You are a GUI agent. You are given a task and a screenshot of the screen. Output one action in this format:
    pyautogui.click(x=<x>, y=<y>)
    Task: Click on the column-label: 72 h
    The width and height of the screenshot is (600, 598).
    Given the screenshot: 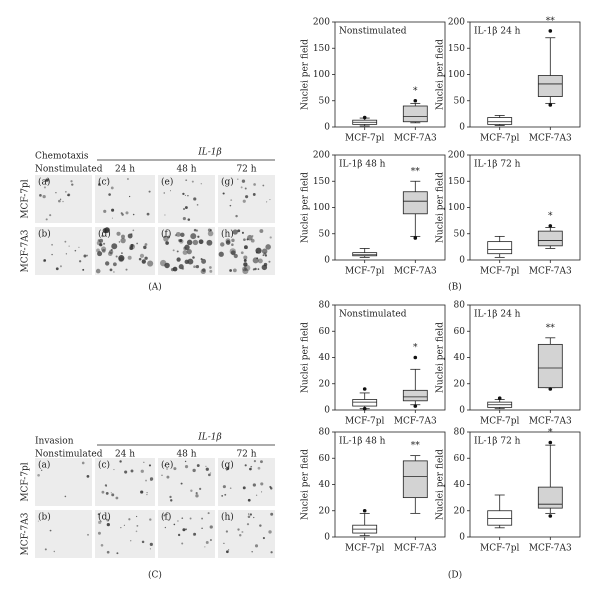 What is the action you would take?
    pyautogui.click(x=246, y=170)
    